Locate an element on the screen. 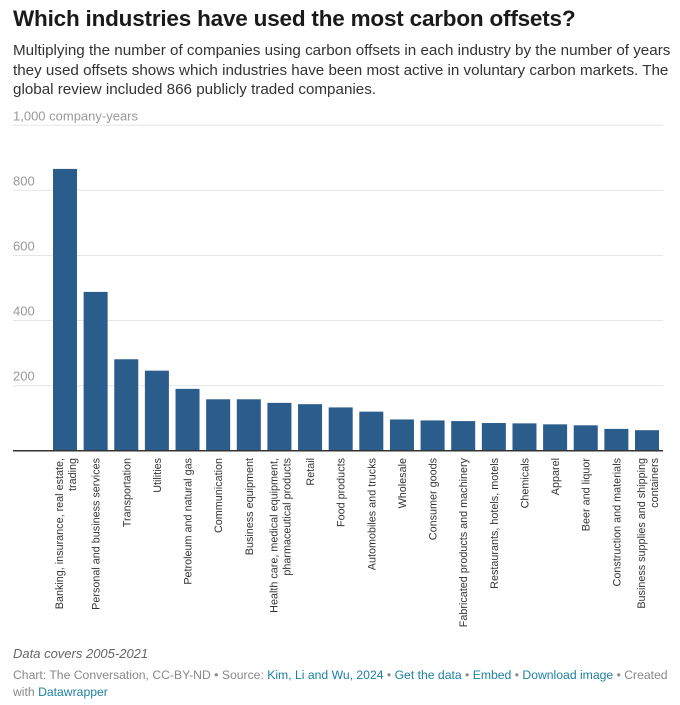  x-tick-label: Banking, insurance, real estate,trading is located at coordinates (66, 533).